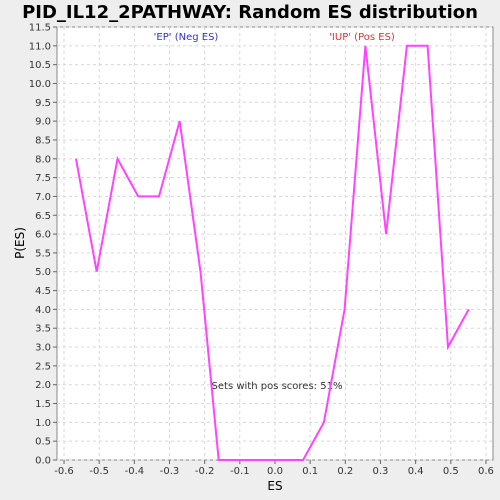  What do you see at coordinates (99, 471) in the screenshot?
I see `x-tick-label: -0.5` at bounding box center [99, 471].